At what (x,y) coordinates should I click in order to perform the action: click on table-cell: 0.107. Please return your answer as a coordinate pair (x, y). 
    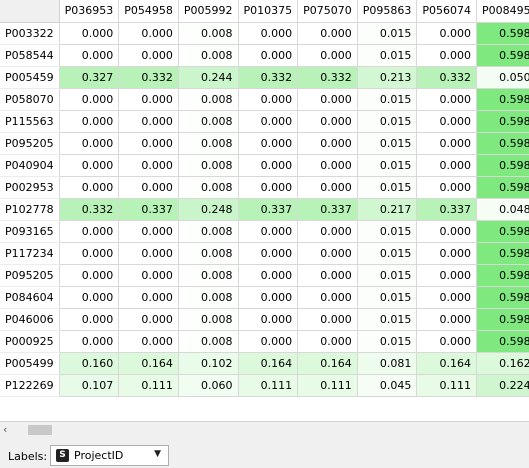
    Looking at the image, I should click on (89, 385).